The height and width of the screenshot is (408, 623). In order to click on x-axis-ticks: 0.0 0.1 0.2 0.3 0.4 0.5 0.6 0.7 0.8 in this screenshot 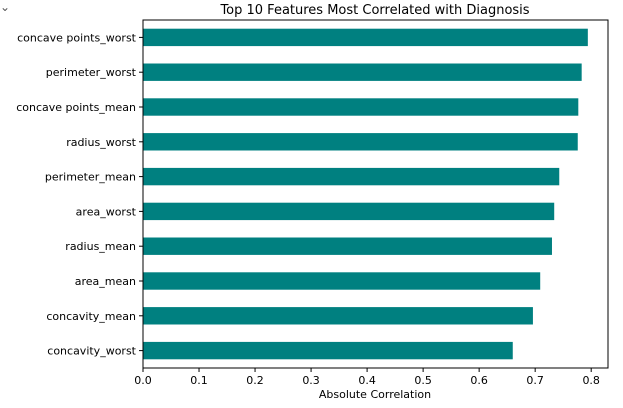, I will do `click(367, 377)`.